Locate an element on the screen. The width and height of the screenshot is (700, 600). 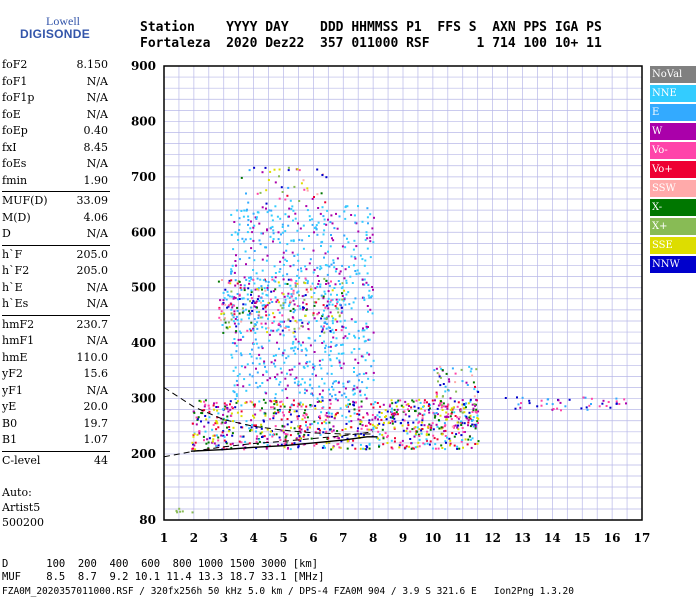
x-tick-label: 9 is located at coordinates (403, 538).